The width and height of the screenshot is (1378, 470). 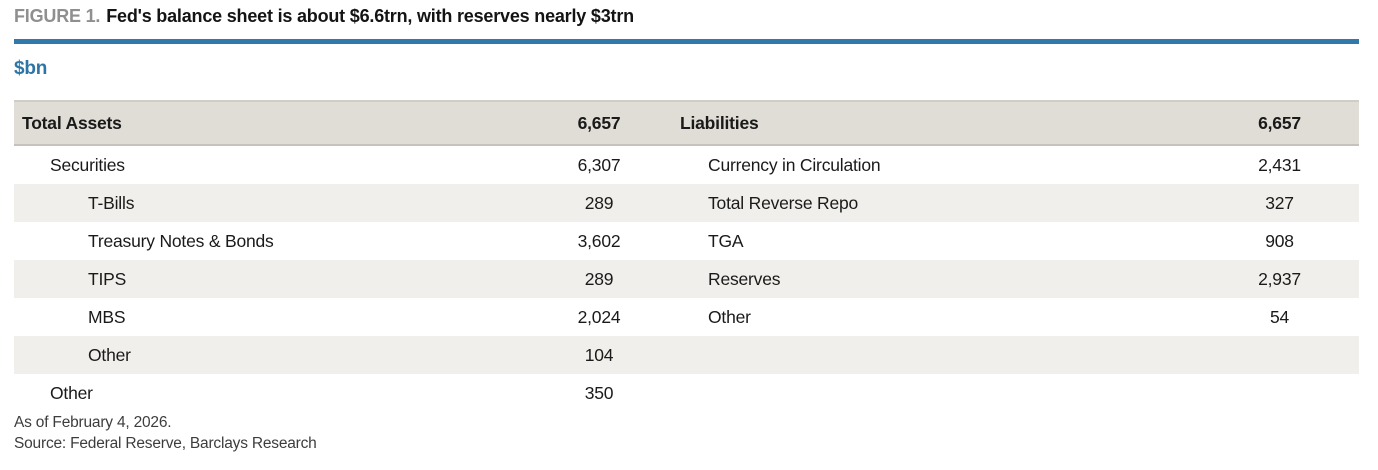 What do you see at coordinates (783, 202) in the screenshot?
I see `liability-item-label: Total Reverse Repo` at bounding box center [783, 202].